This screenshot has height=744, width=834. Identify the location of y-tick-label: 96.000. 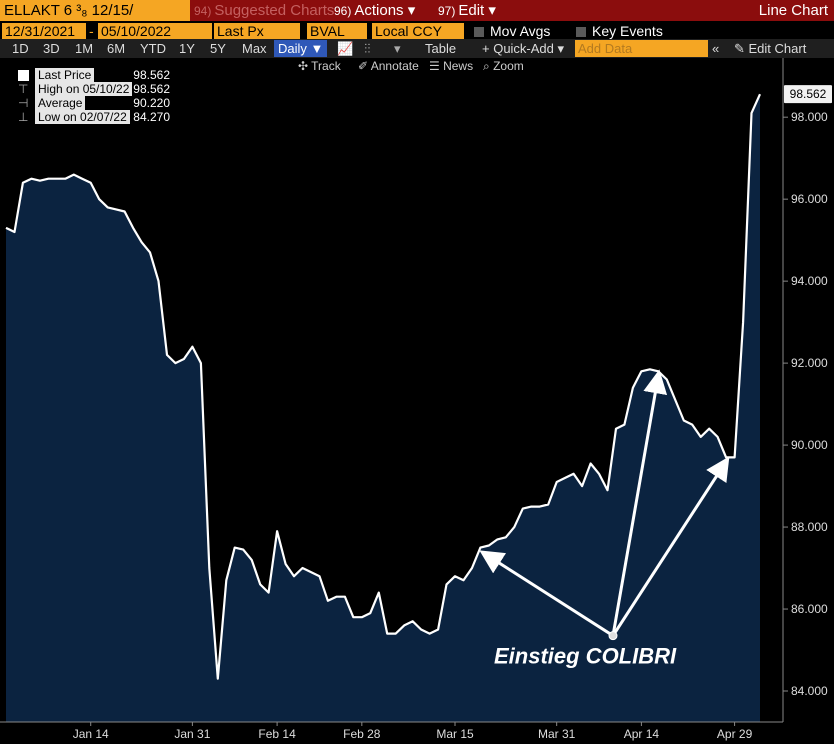
(809, 199).